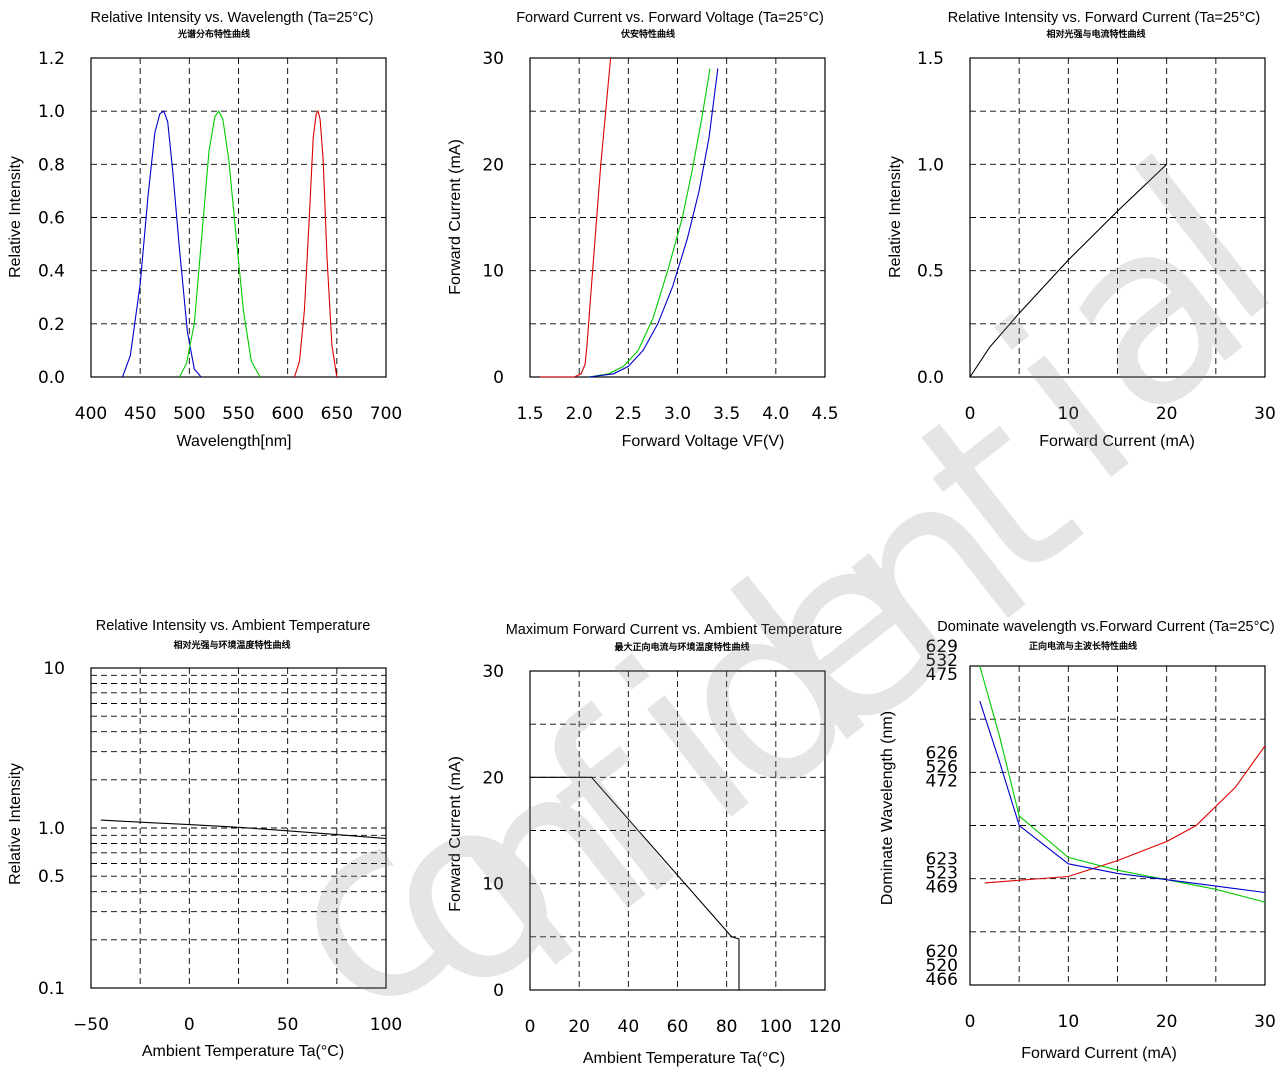 The height and width of the screenshot is (1068, 1284). Describe the element at coordinates (1095, 33) in the screenshot. I see `chart-subtitle: 相对光强与电流特性曲线` at that location.